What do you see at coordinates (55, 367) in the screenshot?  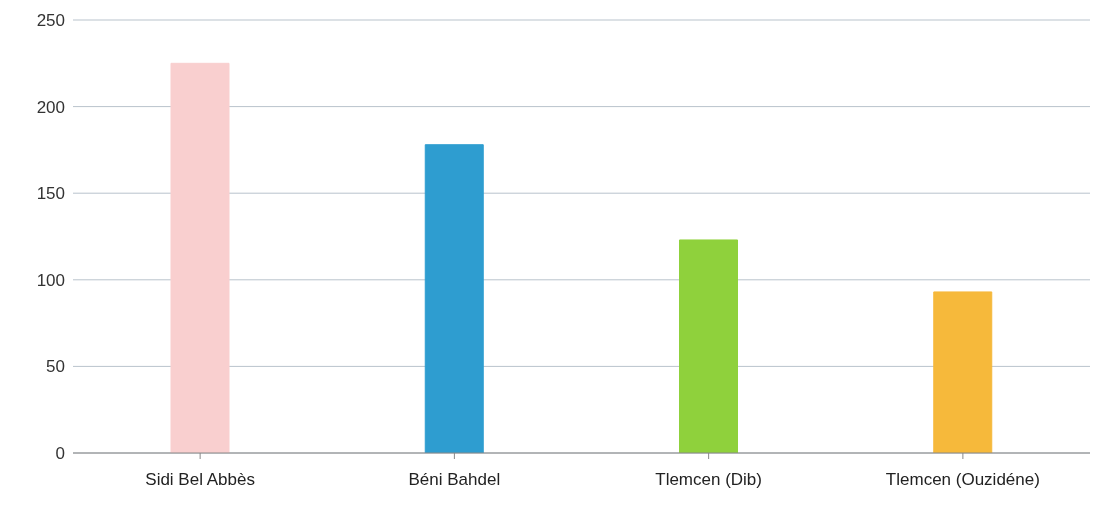 I see `y-tick-label: 50` at bounding box center [55, 367].